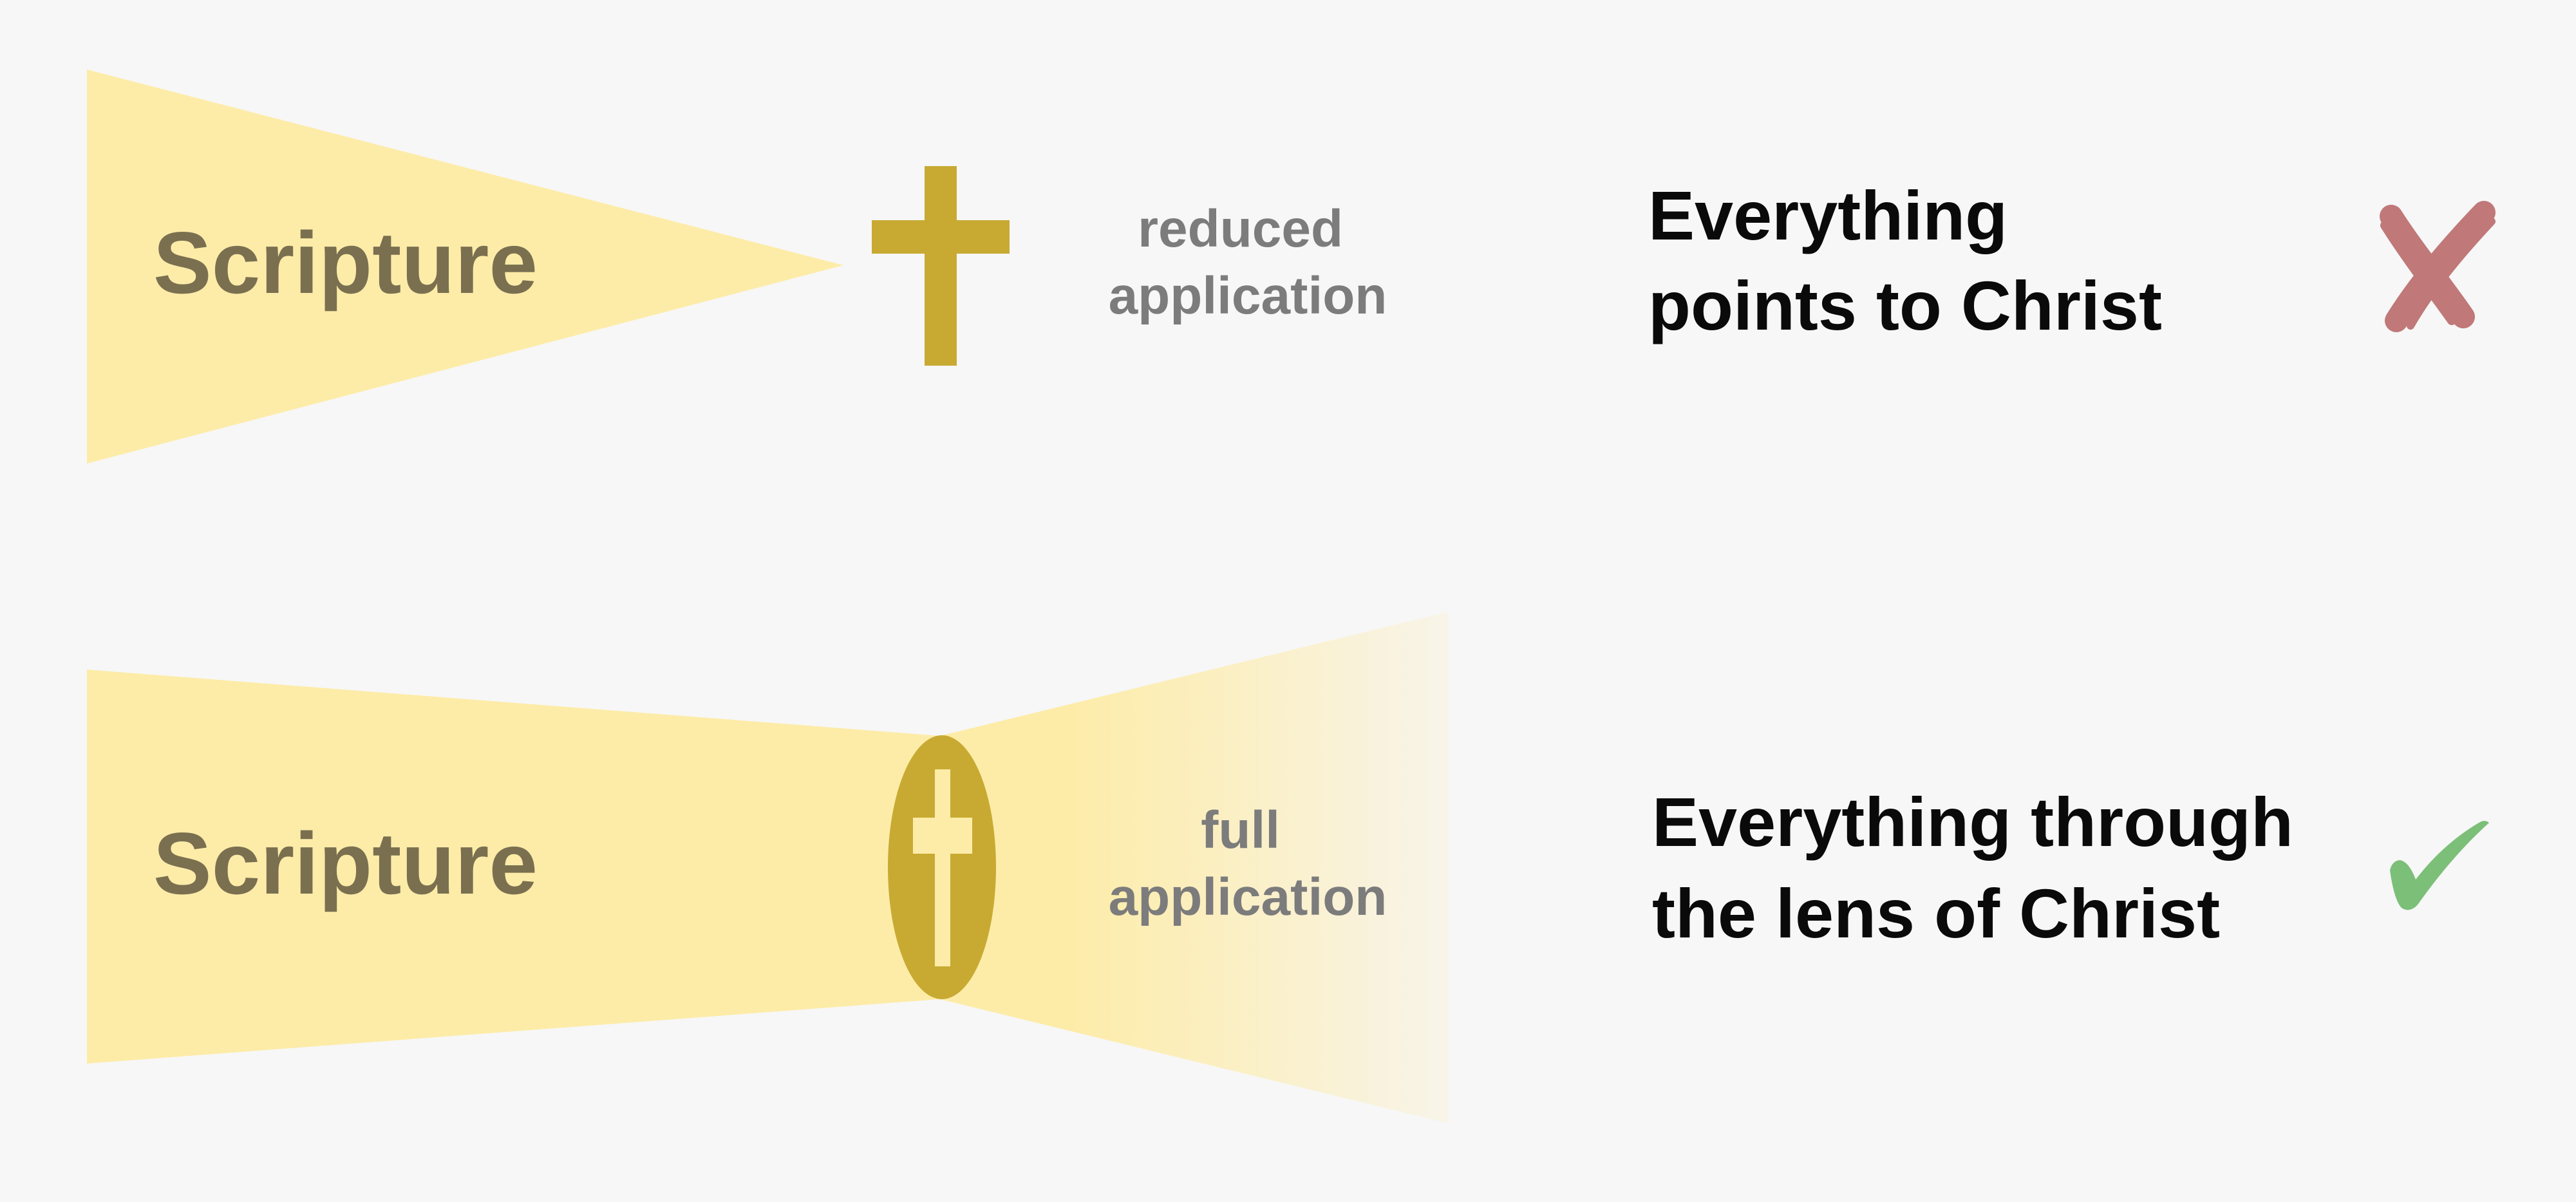 This screenshot has width=2576, height=1202. I want to click on scripture-beam-converging, so click(513, 867).